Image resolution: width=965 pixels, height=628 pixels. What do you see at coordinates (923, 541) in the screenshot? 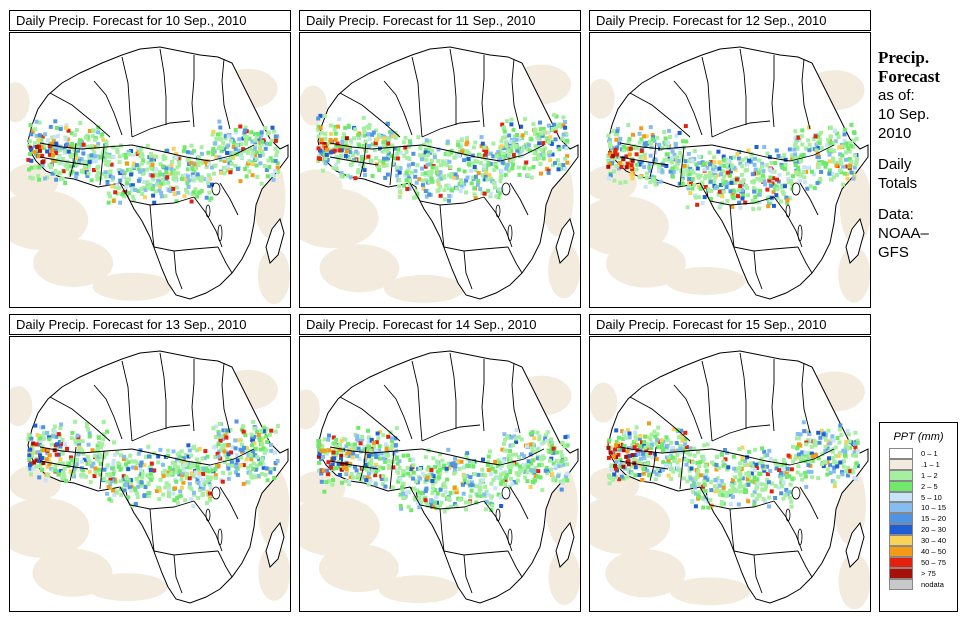
I see `legend-row: 30 – 40` at bounding box center [923, 541].